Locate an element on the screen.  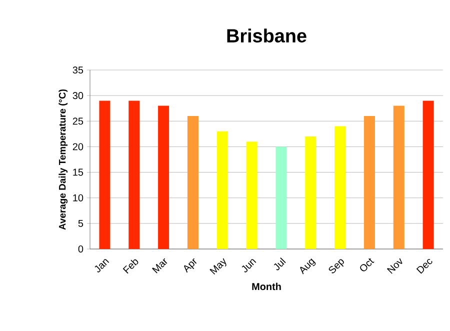
x-tick-label: Dec is located at coordinates (424, 266).